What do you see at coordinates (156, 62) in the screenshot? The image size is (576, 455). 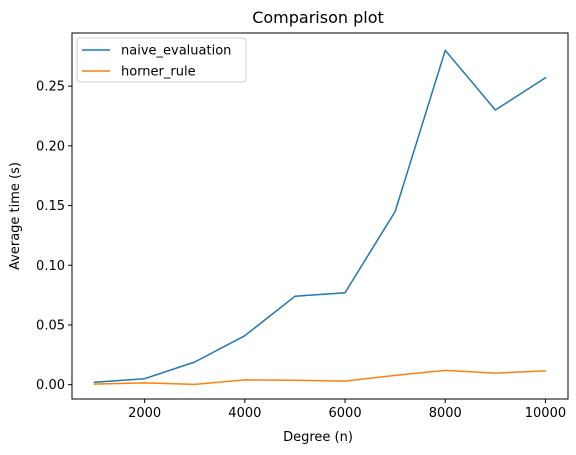 I see `legend-items: naive_evaluation horner_rule` at bounding box center [156, 62].